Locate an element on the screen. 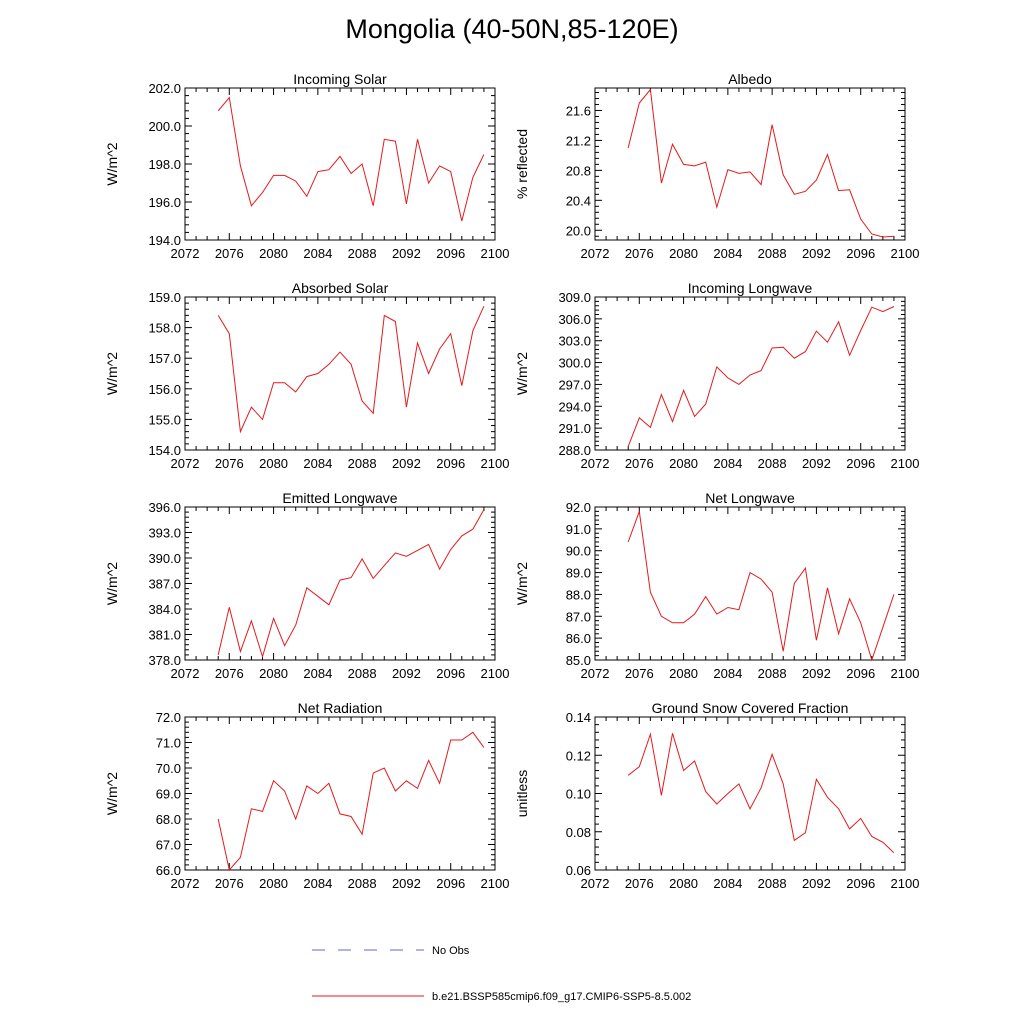  y-tick-label: 66.0 is located at coordinates (168, 870).